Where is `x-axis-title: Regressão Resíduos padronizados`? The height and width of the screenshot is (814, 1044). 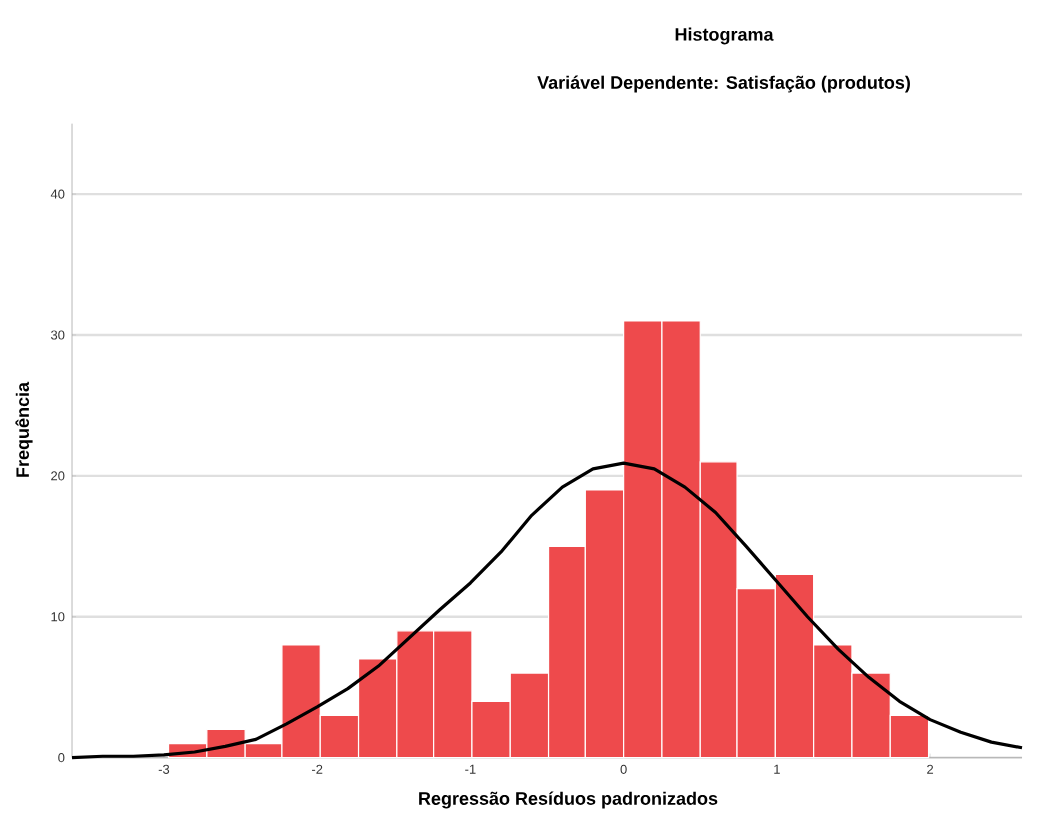 x-axis-title: Regressão Resíduos padronizados is located at coordinates (568, 800).